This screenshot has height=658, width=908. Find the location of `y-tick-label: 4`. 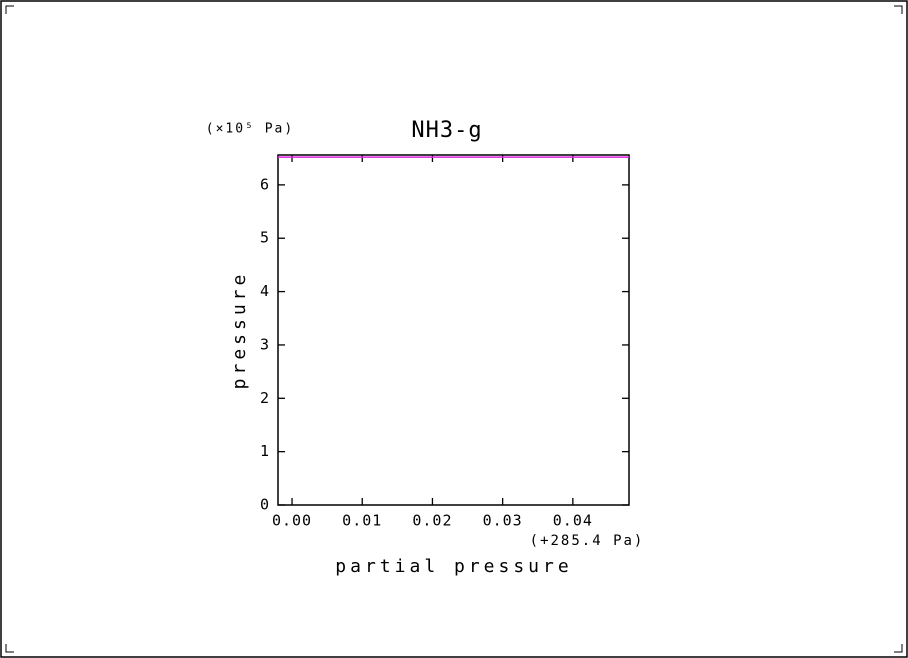

y-tick-label: 4 is located at coordinates (264, 291).